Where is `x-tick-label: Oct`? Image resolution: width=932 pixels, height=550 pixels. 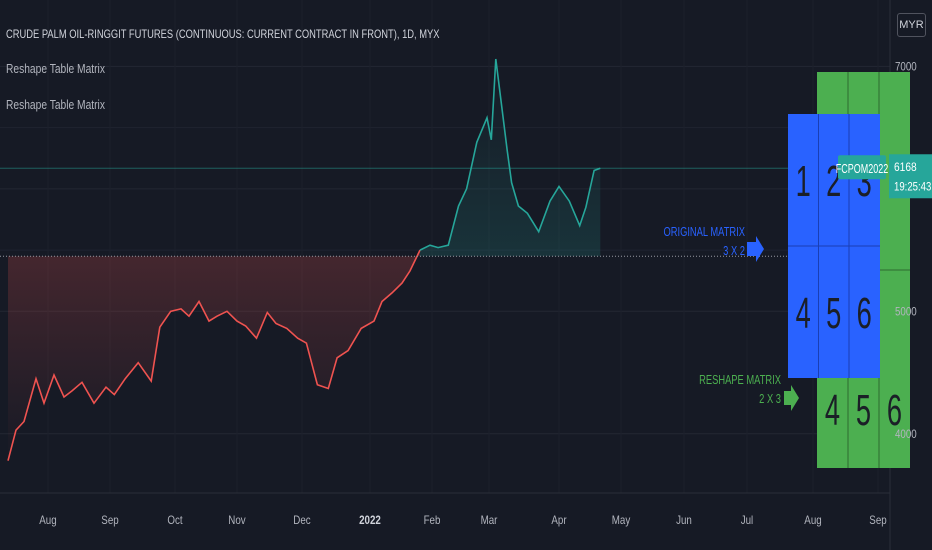
x-tick-label: Oct is located at coordinates (174, 520).